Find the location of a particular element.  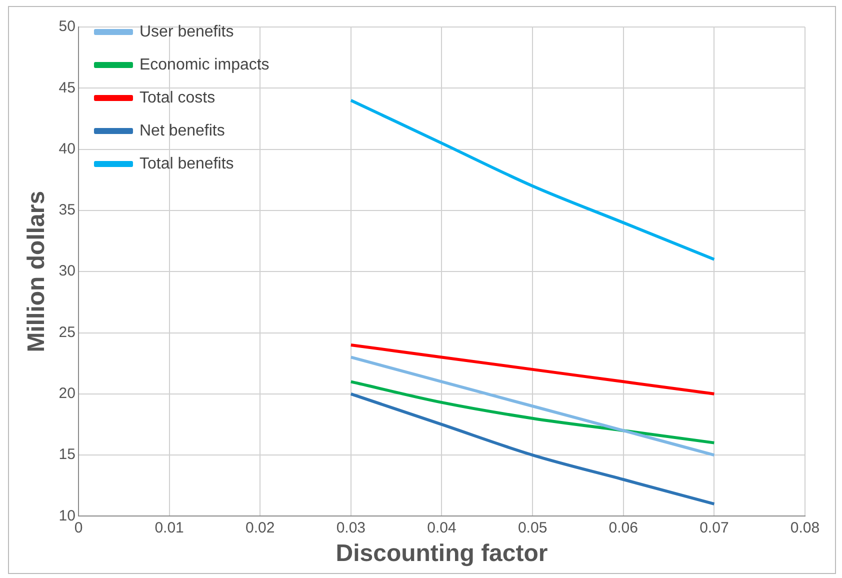

x-tick-label: 0.08 is located at coordinates (805, 527).